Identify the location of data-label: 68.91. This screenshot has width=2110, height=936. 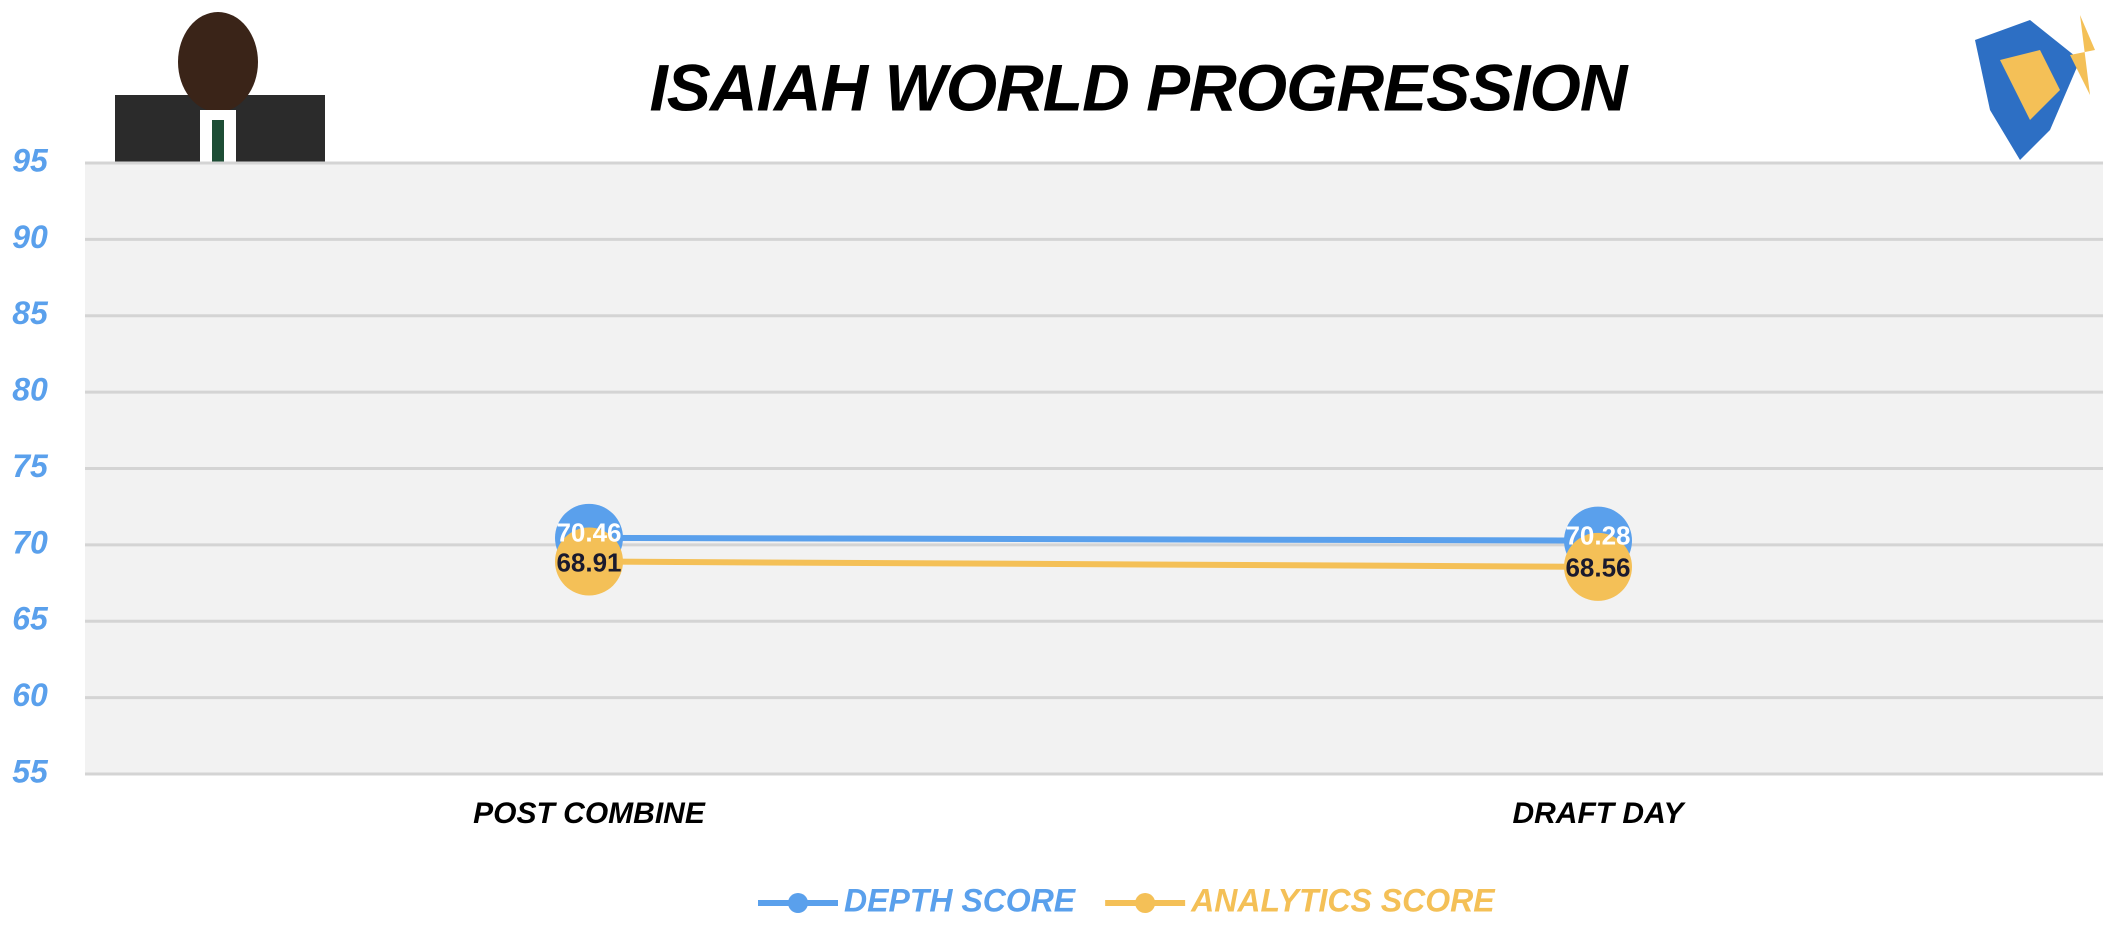
(588, 562).